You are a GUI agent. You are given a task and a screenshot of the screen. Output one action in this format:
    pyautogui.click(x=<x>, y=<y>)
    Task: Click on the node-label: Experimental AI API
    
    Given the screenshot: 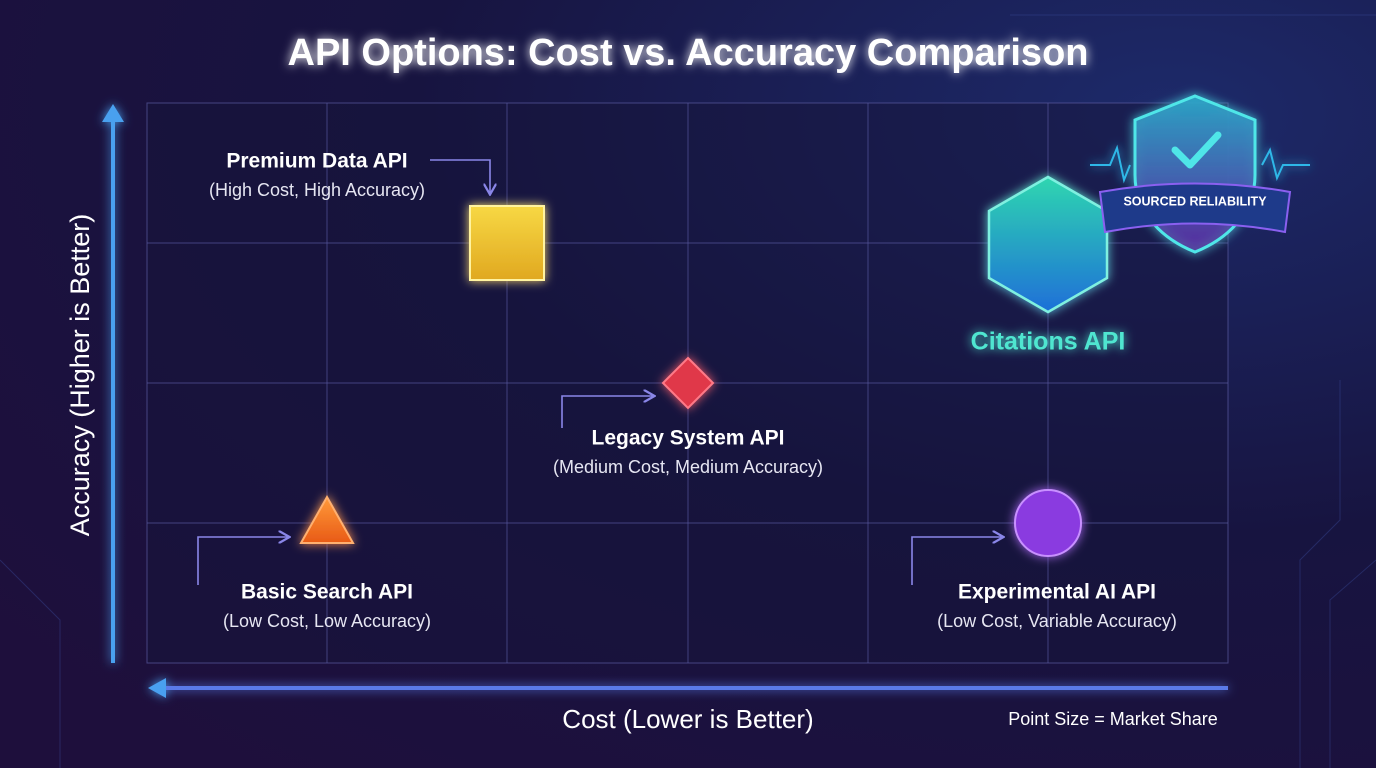 What is the action you would take?
    pyautogui.click(x=1057, y=592)
    